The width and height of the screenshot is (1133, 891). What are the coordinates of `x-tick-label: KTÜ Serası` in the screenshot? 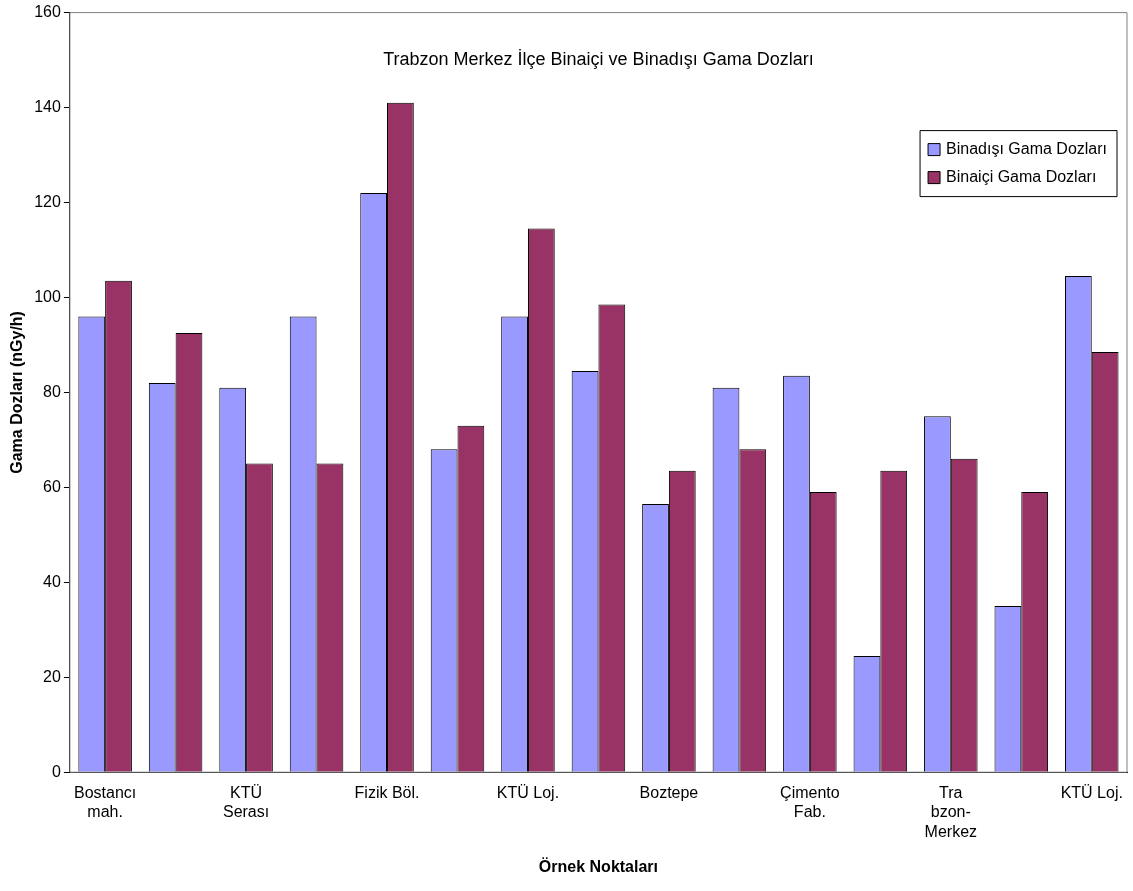 It's located at (246, 802).